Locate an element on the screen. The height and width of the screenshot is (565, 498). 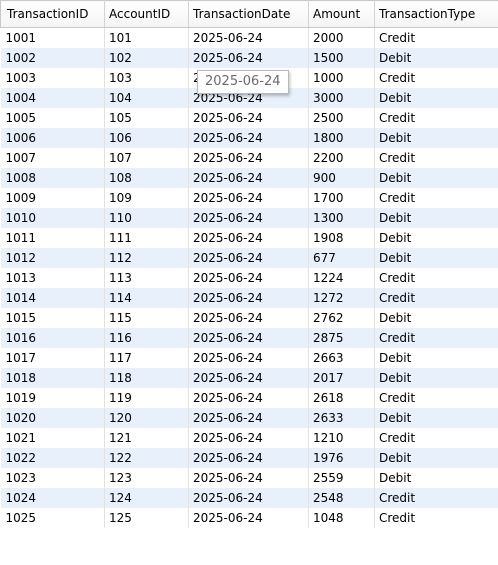
table-row: 1022 122 2025-06-24 1976 Debit is located at coordinates (249, 458).